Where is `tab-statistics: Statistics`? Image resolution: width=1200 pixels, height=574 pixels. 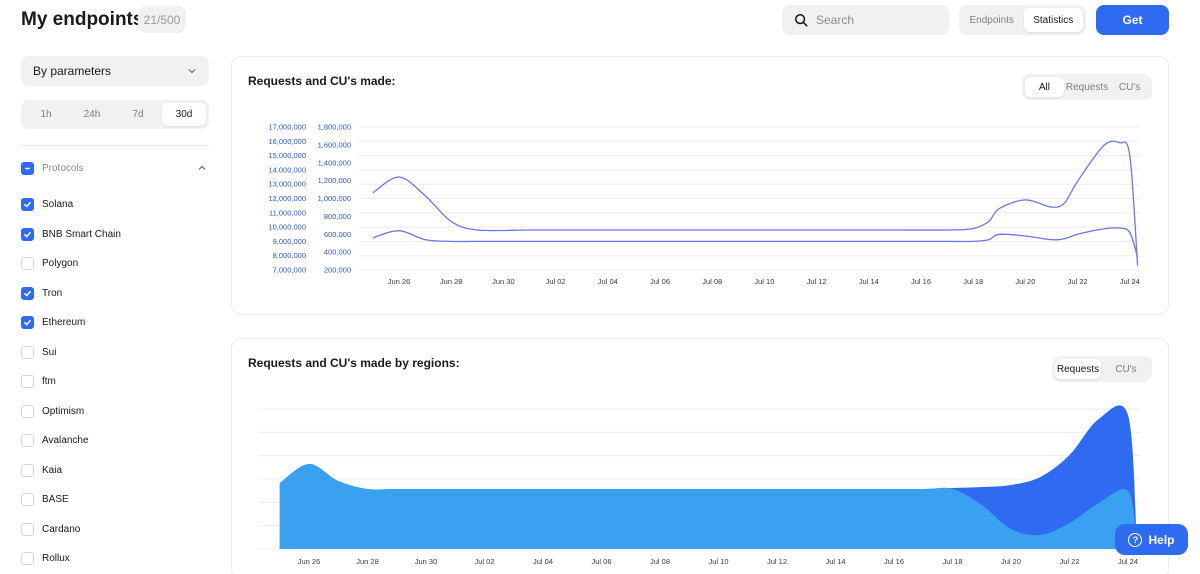 tab-statistics: Statistics is located at coordinates (1053, 20).